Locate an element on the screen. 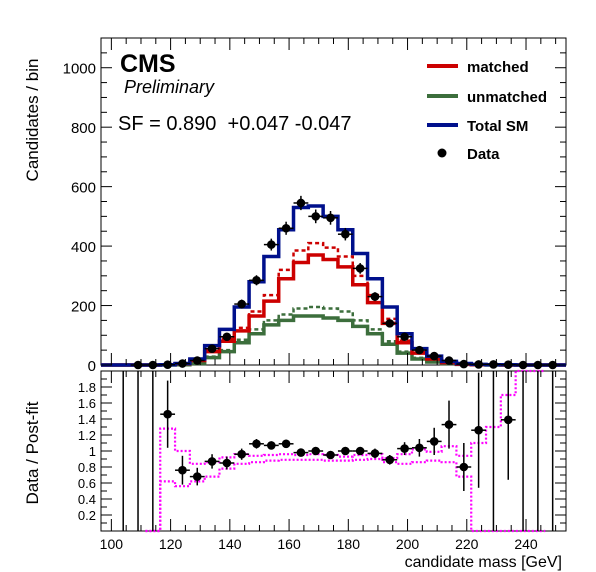 Image resolution: width=596 pixels, height=572 pixels. ratio-y-tick-label: 1.2 is located at coordinates (87, 435).